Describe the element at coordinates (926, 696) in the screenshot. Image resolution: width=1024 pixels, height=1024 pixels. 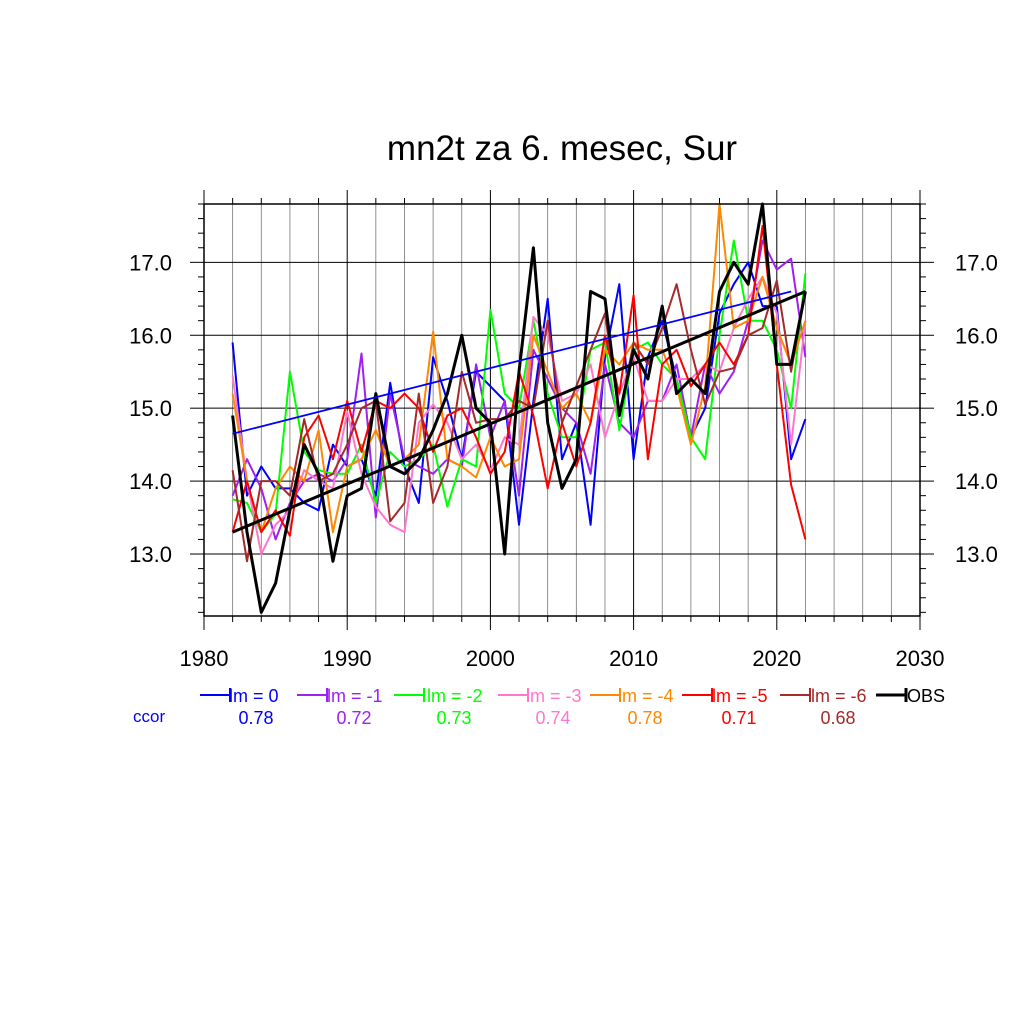
I see `legend-label: OBS` at that location.